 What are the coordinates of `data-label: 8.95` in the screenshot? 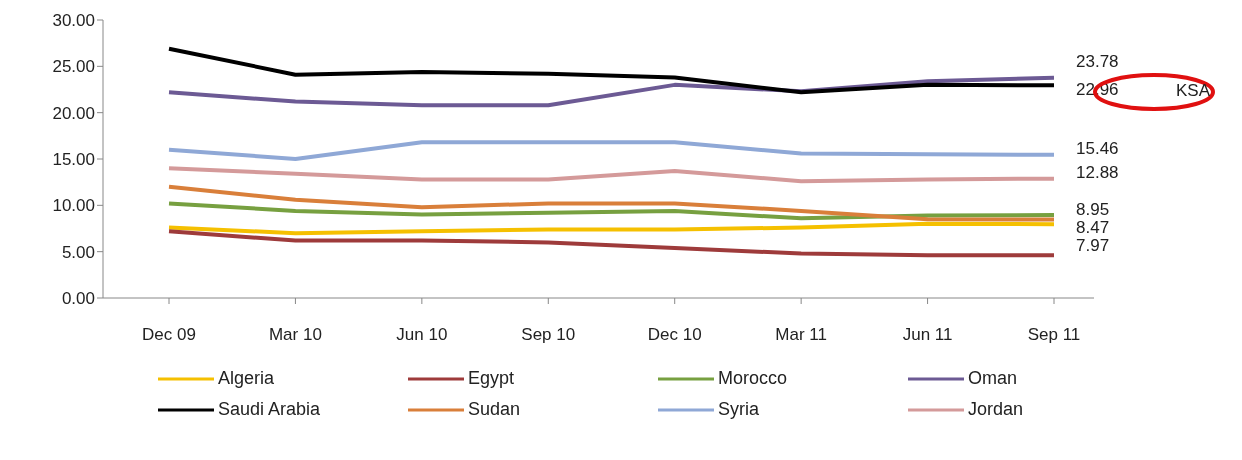 It's located at (1093, 209).